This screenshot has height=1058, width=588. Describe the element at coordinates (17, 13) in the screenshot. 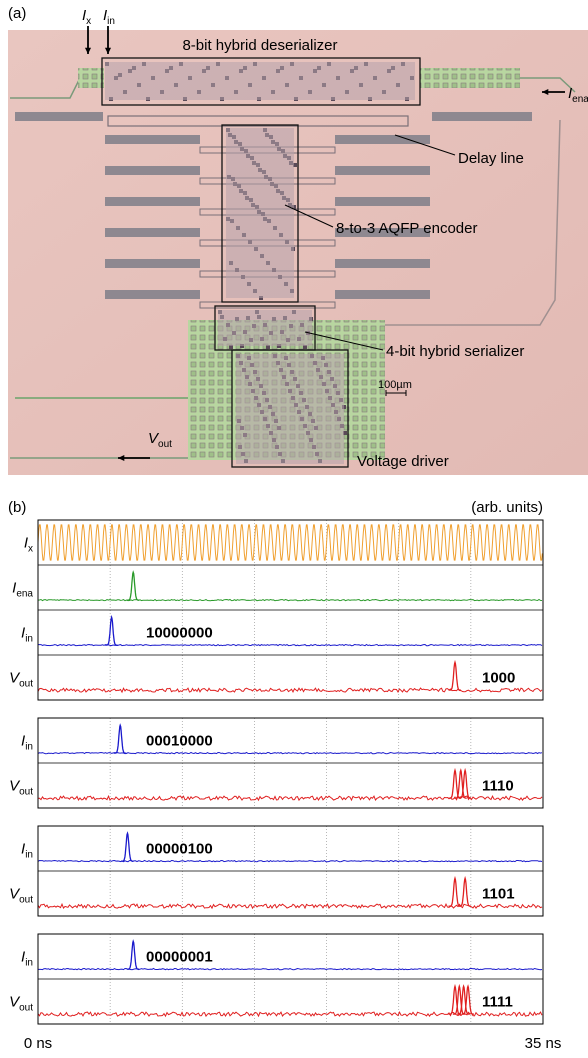

I see `panel-label: (a)` at that location.